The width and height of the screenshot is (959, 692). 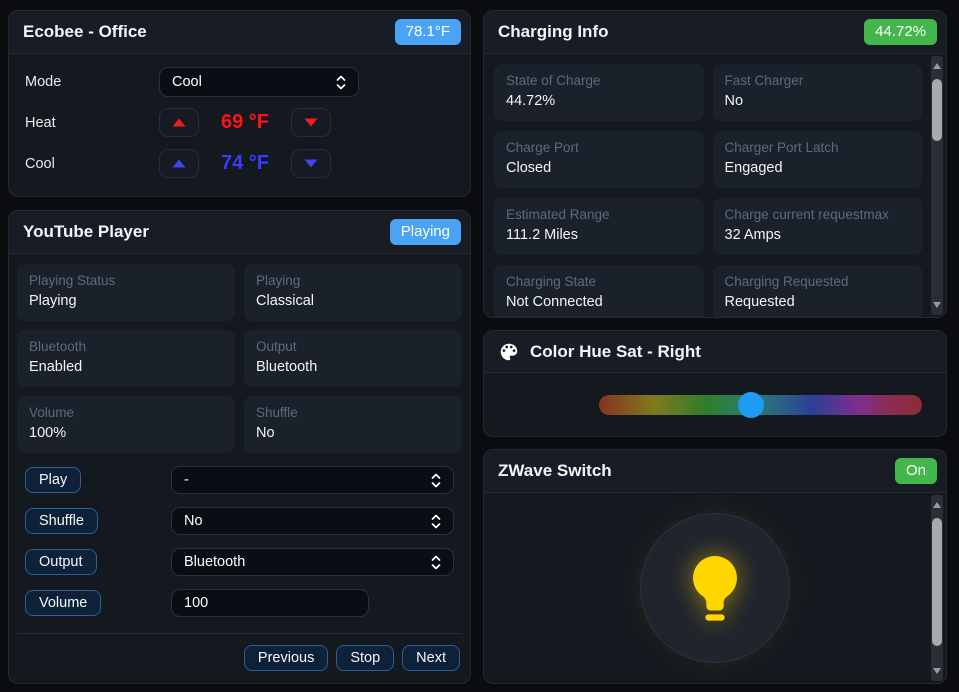 What do you see at coordinates (786, 281) in the screenshot?
I see `tile-label: Charging Requested` at bounding box center [786, 281].